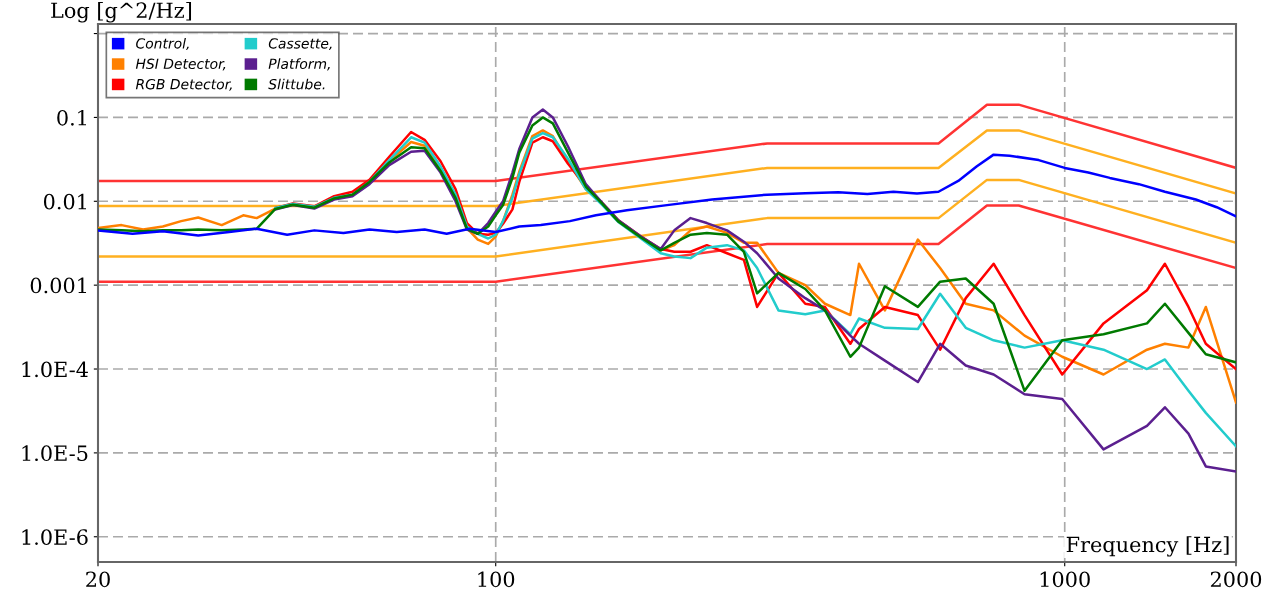 This screenshot has height=590, width=1268. I want to click on legend-label: Control,, so click(162, 44).